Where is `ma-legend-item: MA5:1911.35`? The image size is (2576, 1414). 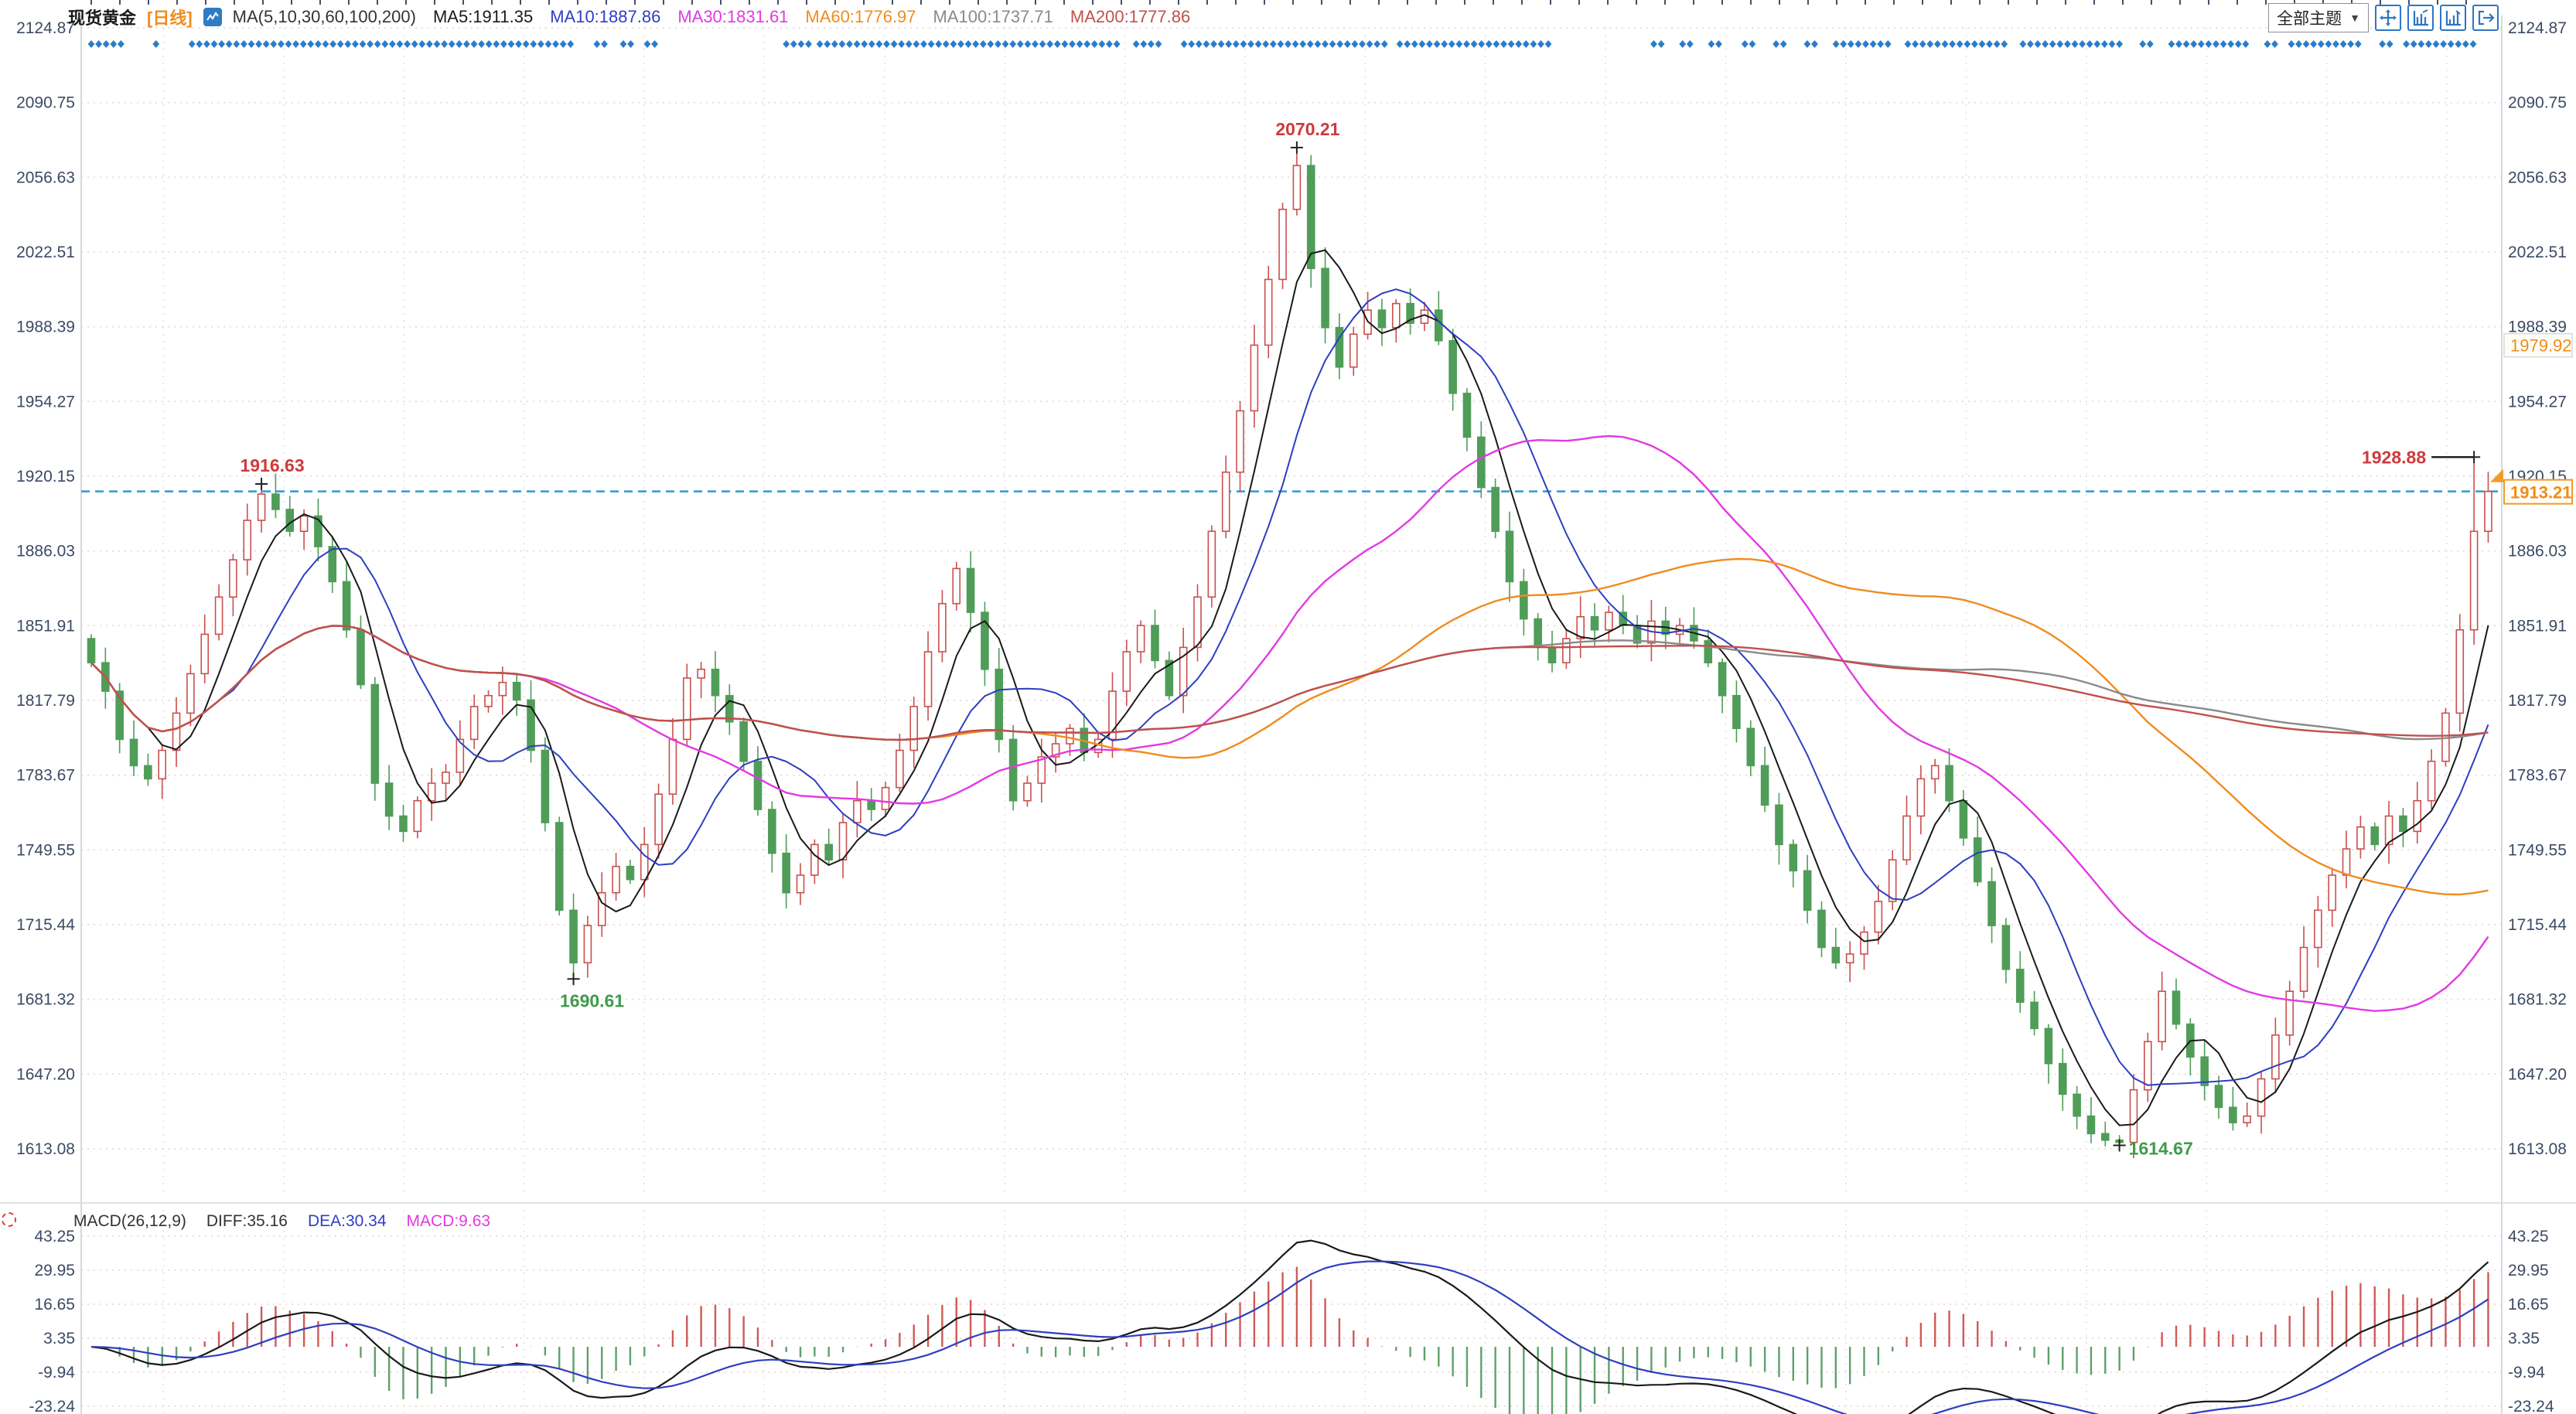 ma-legend-item: MA5:1911.35 is located at coordinates (483, 16).